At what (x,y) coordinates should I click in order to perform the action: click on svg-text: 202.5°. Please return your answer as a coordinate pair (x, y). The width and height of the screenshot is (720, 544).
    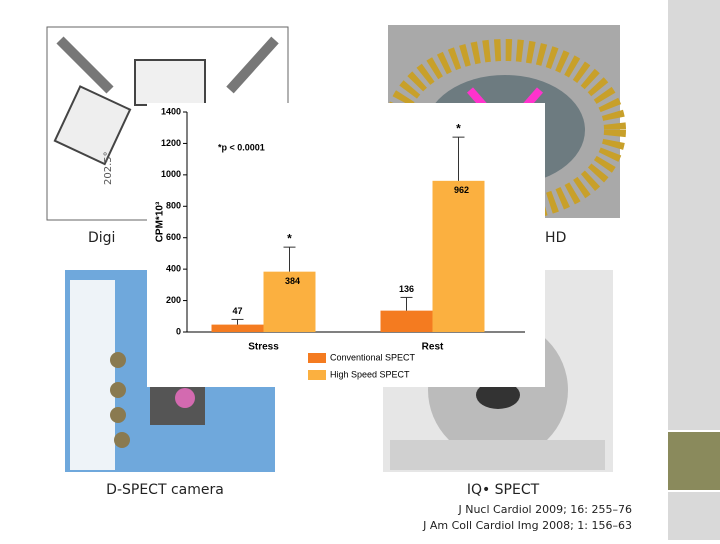
    Looking at the image, I should click on (108, 168).